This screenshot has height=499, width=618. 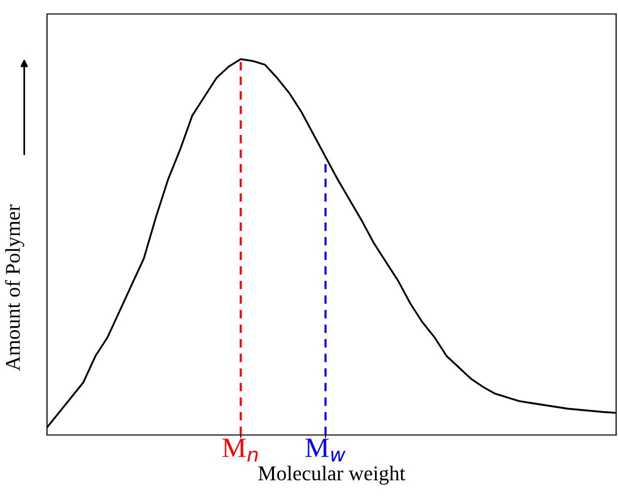 I want to click on y-axis-title: Amount of Polymer, so click(x=14, y=287).